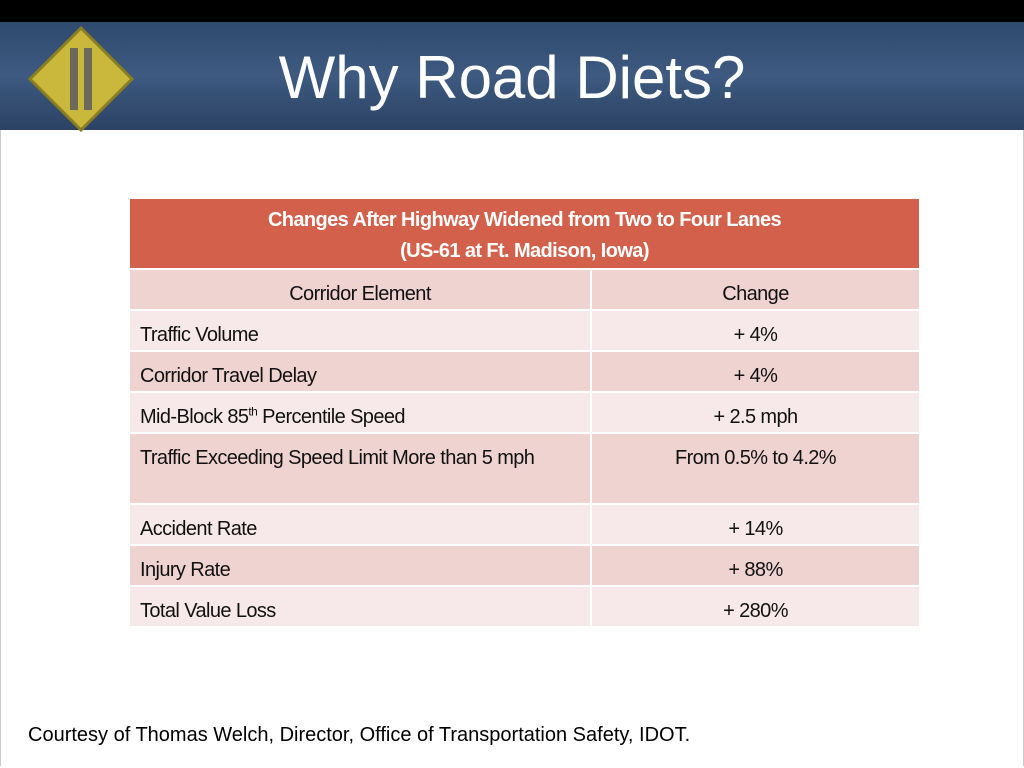  What do you see at coordinates (253, 411) in the screenshot?
I see `superscript: th` at bounding box center [253, 411].